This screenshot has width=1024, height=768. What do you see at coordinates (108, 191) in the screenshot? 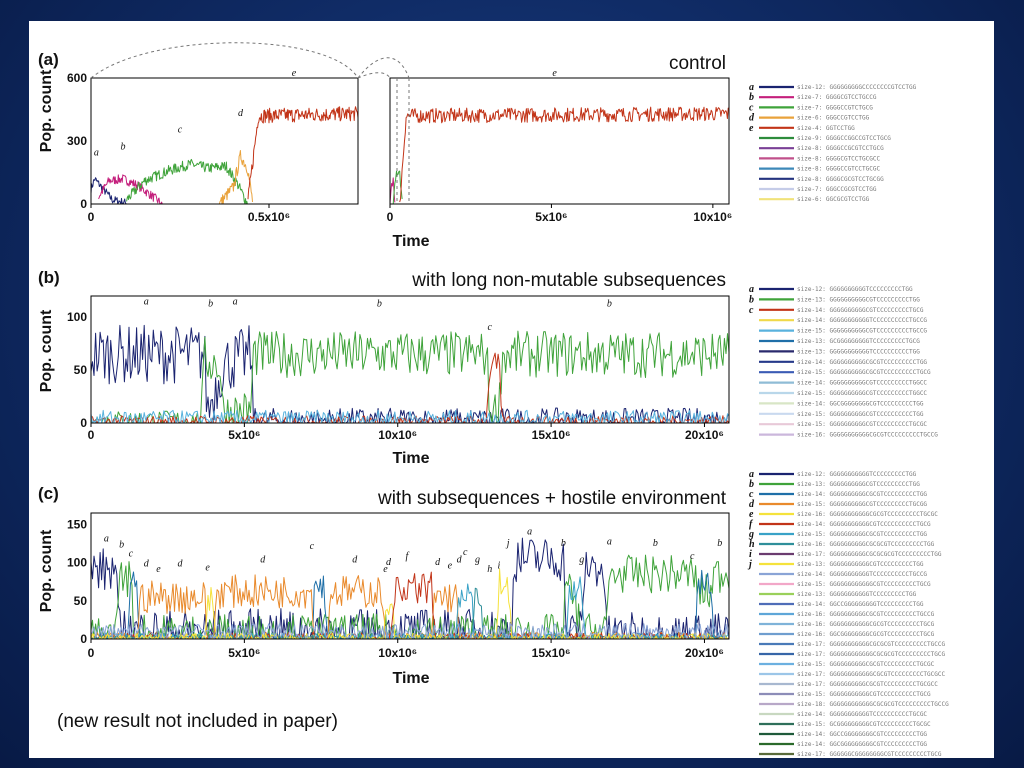
I see `series-line-a` at bounding box center [108, 191].